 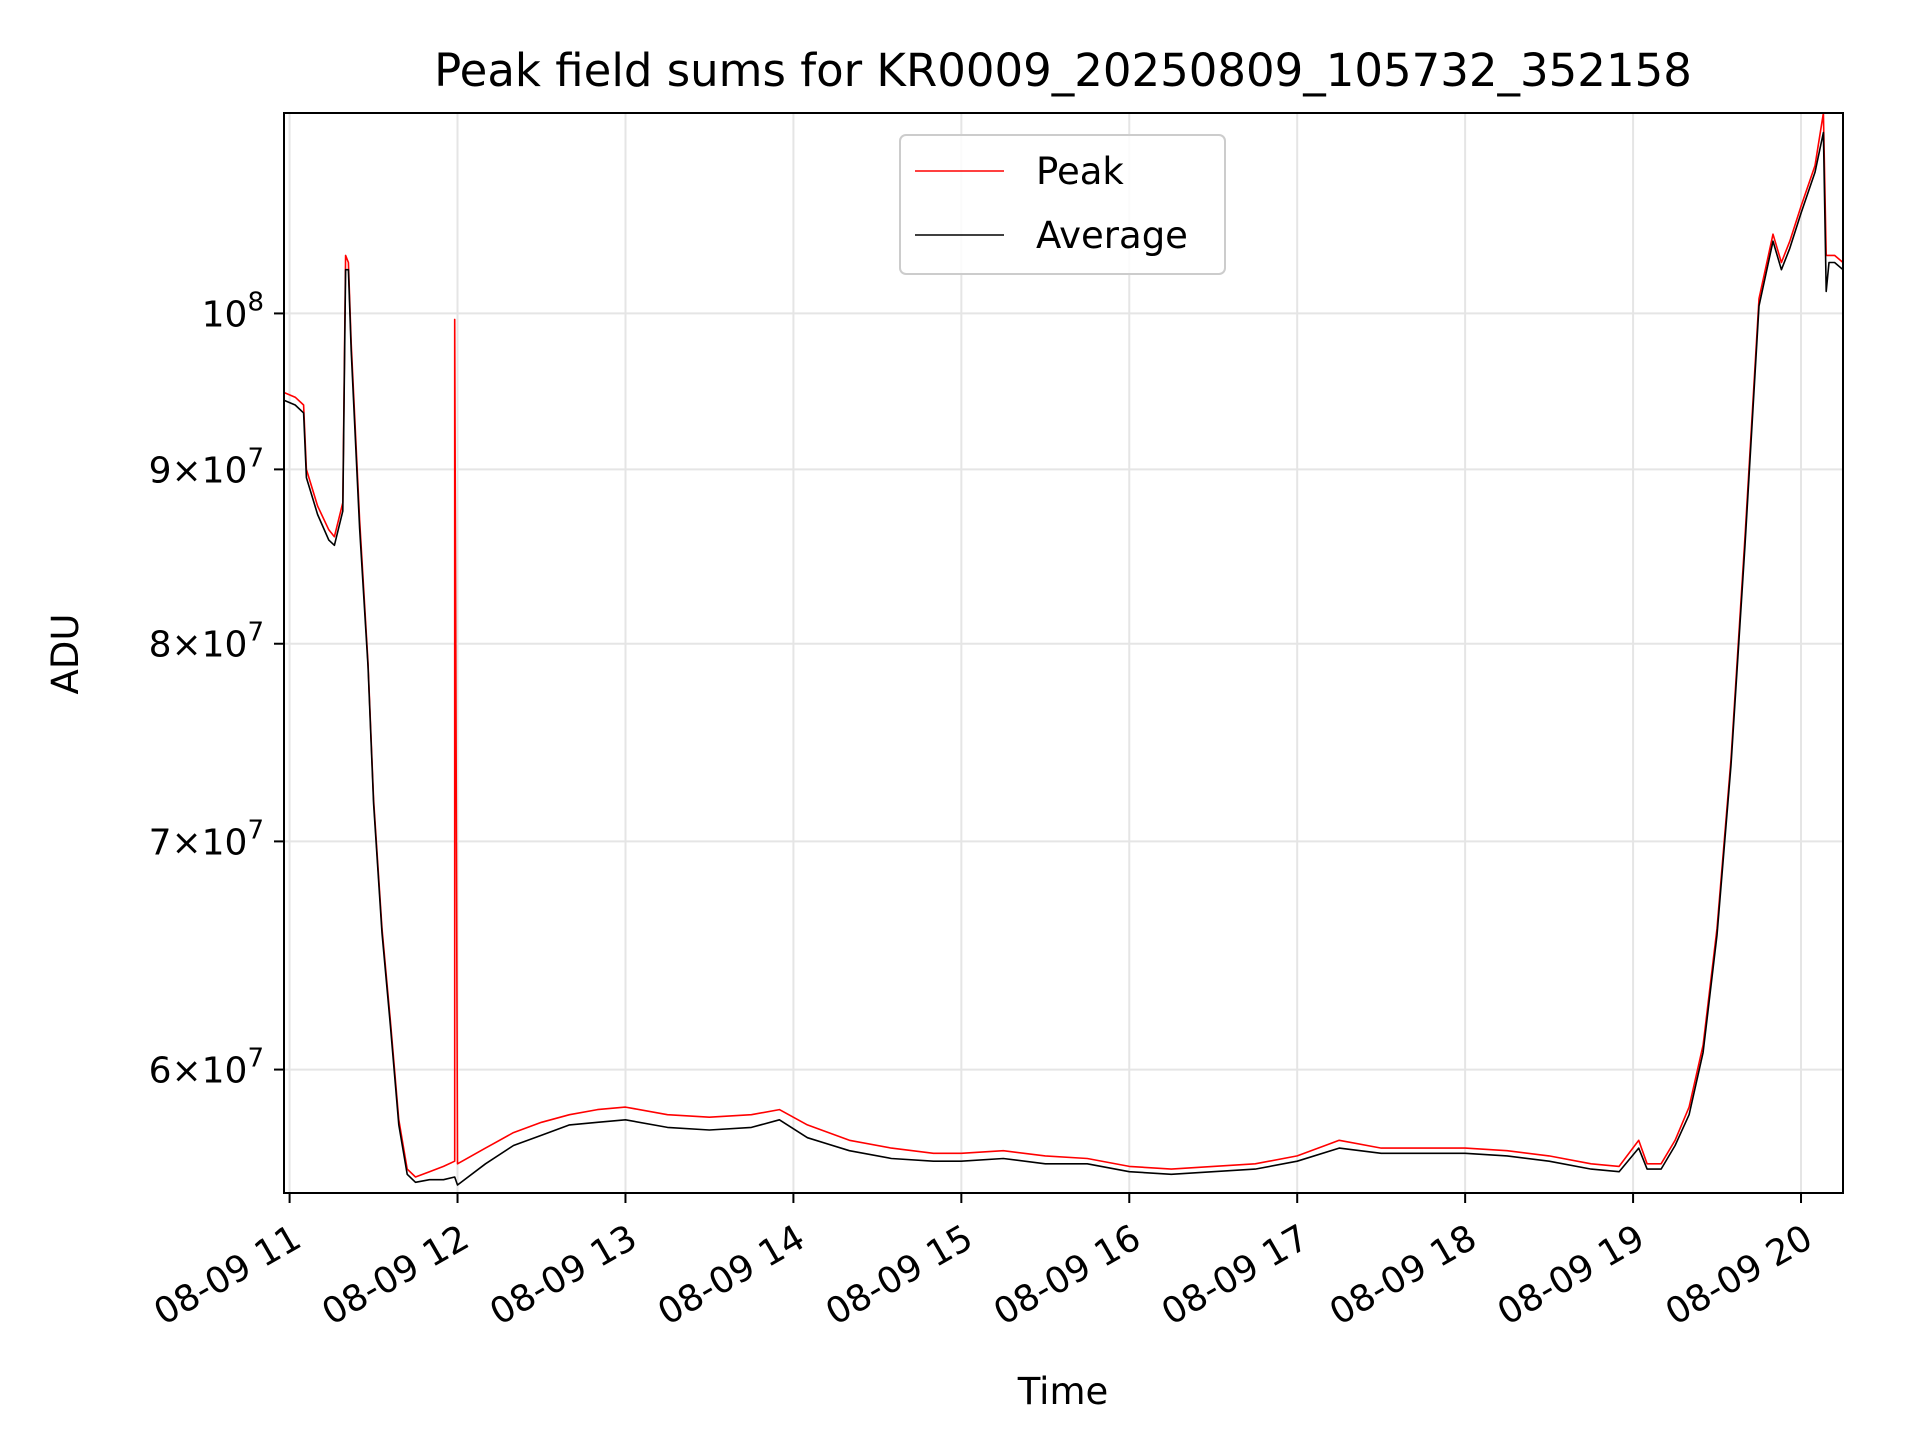 I want to click on y-tick-label: 9×107, so click(x=206, y=467).